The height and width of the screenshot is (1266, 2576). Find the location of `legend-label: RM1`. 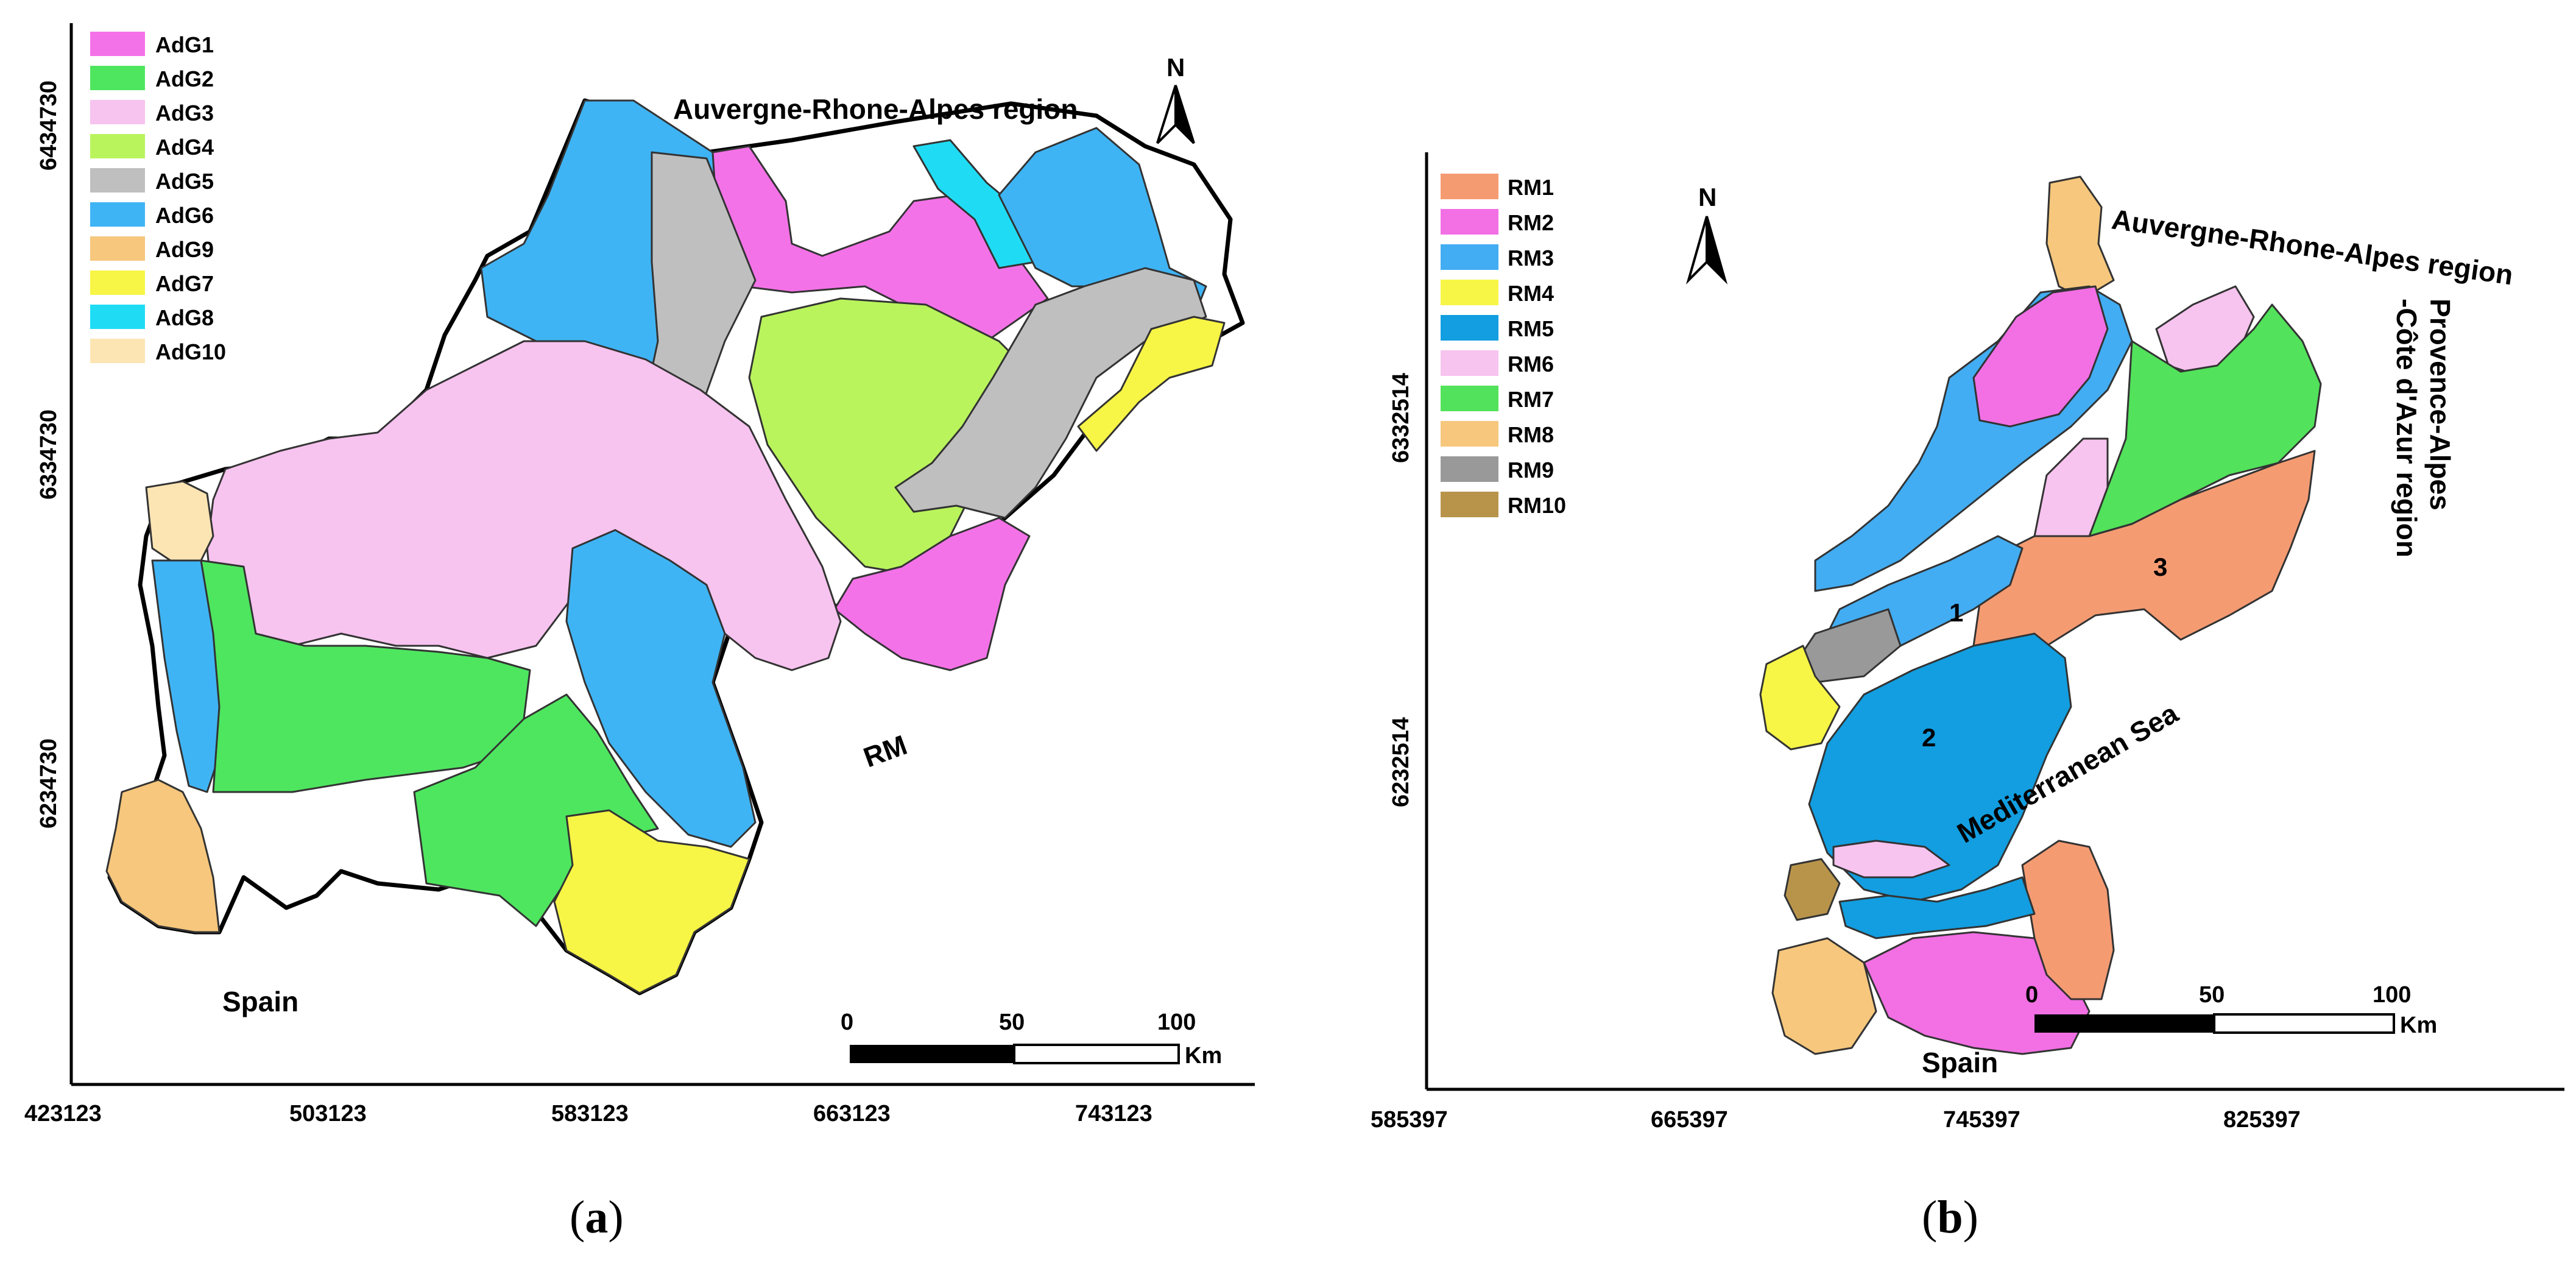

legend-label: RM1 is located at coordinates (1531, 187).